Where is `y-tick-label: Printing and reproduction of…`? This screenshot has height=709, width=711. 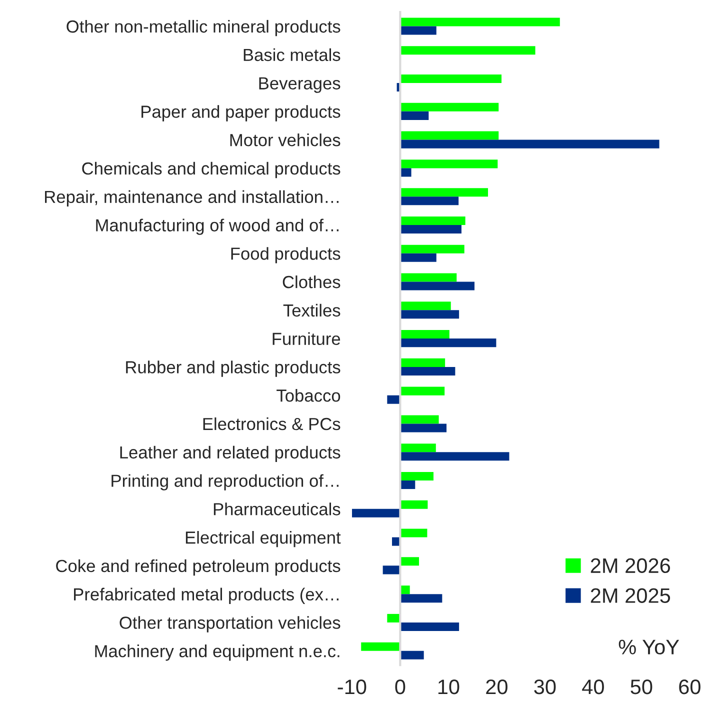 y-tick-label: Printing and reproduction of… is located at coordinates (225, 482).